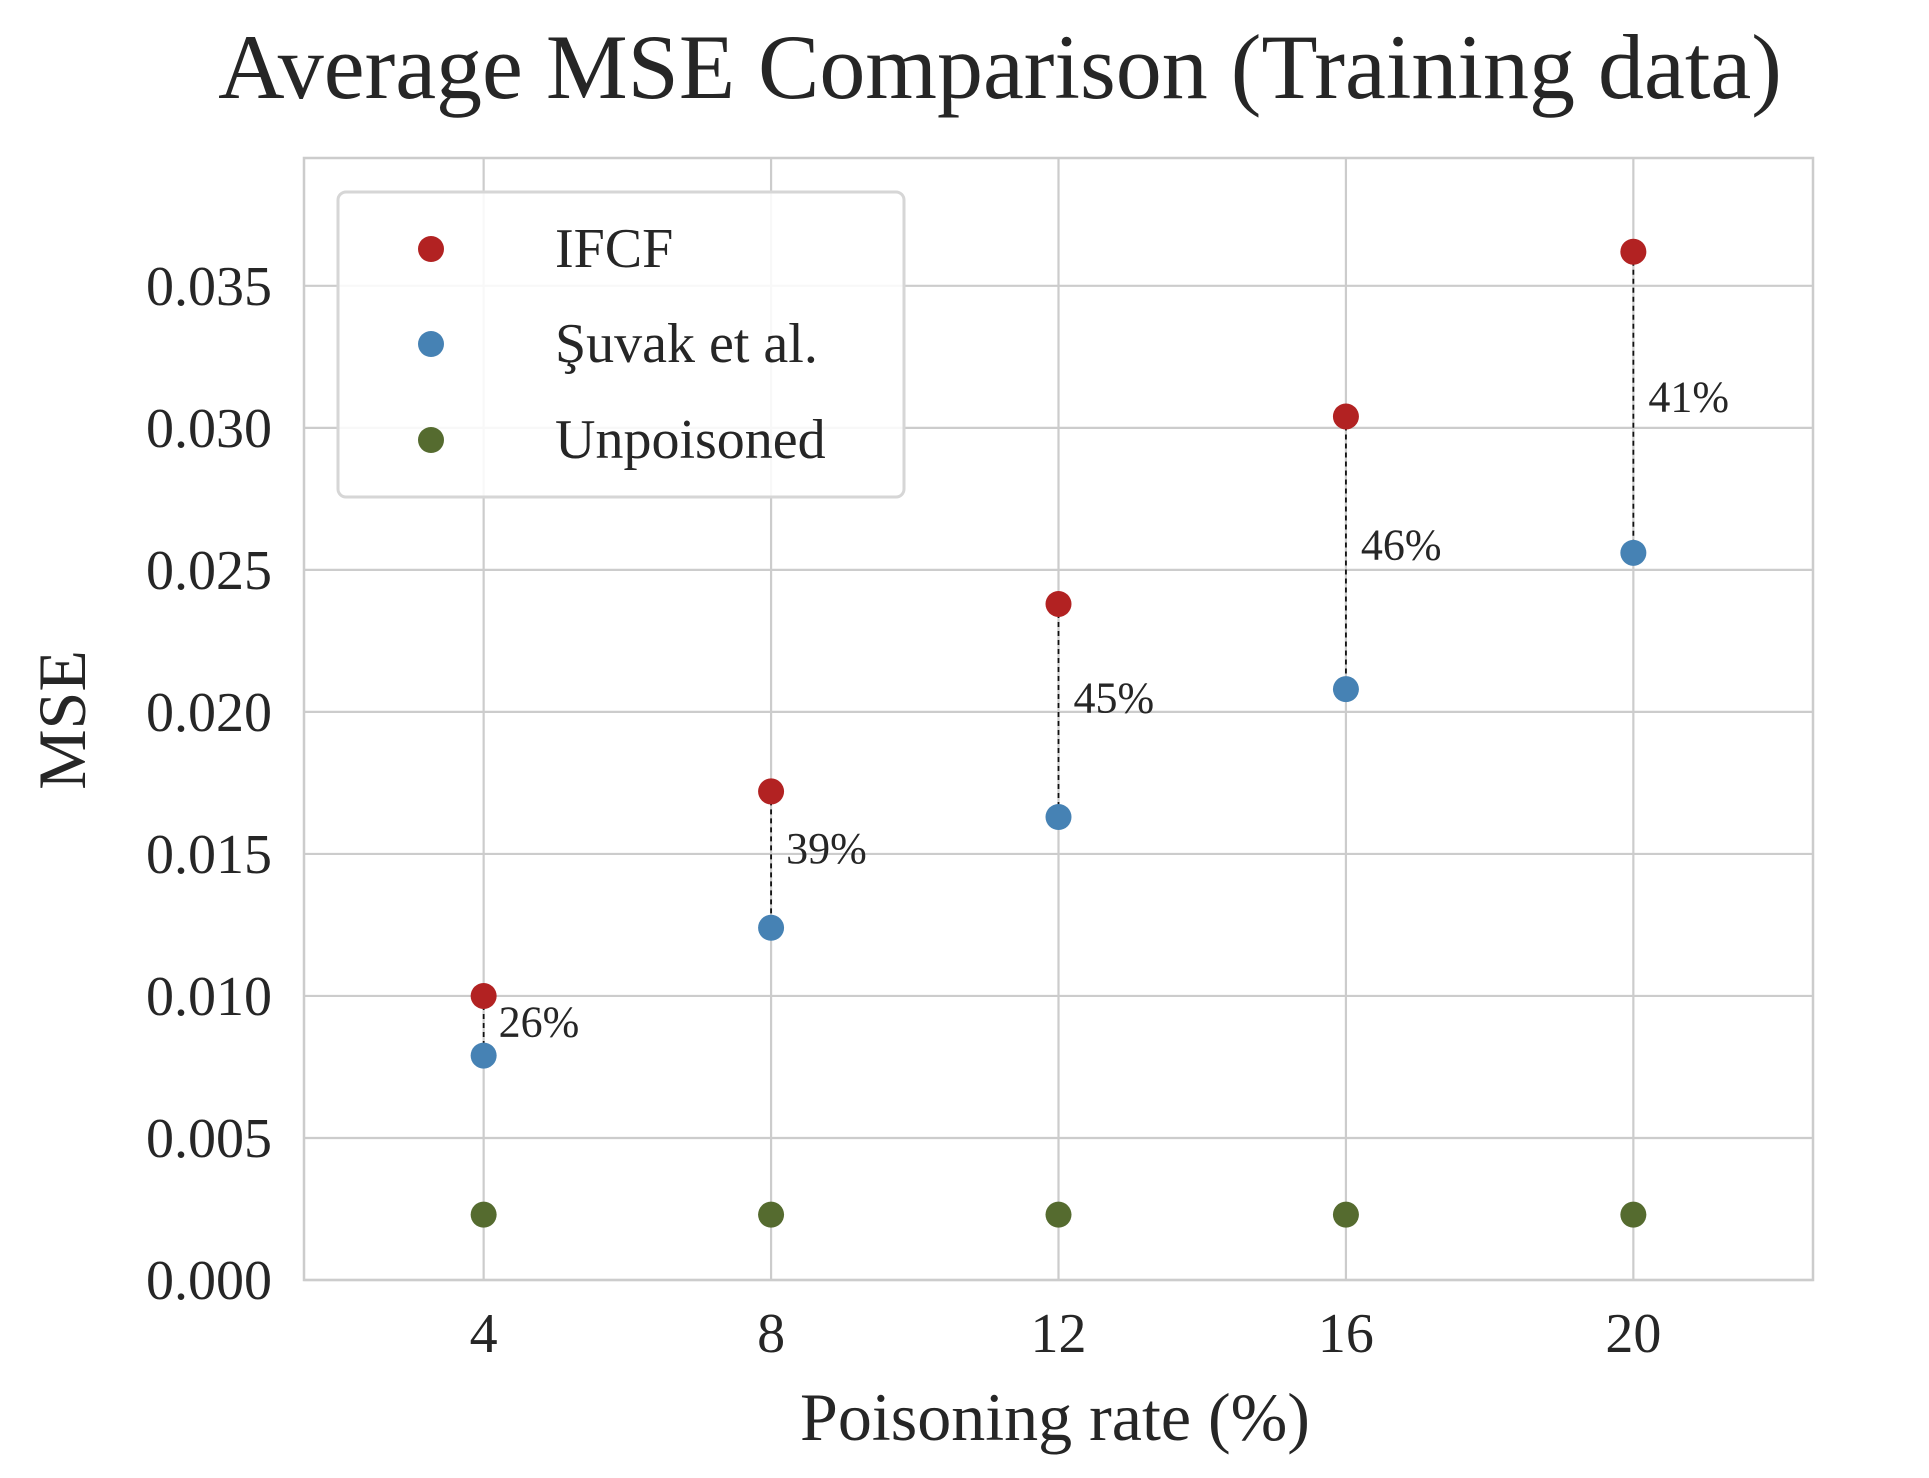  I want to click on legend: IFCF Şuvak et al. Unpoisoned, so click(621, 344).